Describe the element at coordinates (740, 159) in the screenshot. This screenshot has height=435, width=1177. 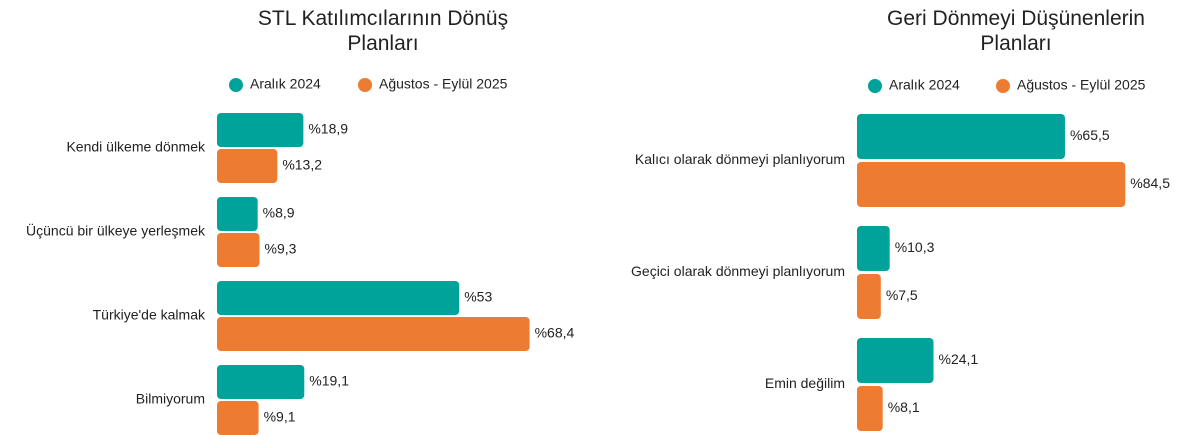
I see `category-label: Kalıcı olarak dönmeyi planlıyorum` at that location.